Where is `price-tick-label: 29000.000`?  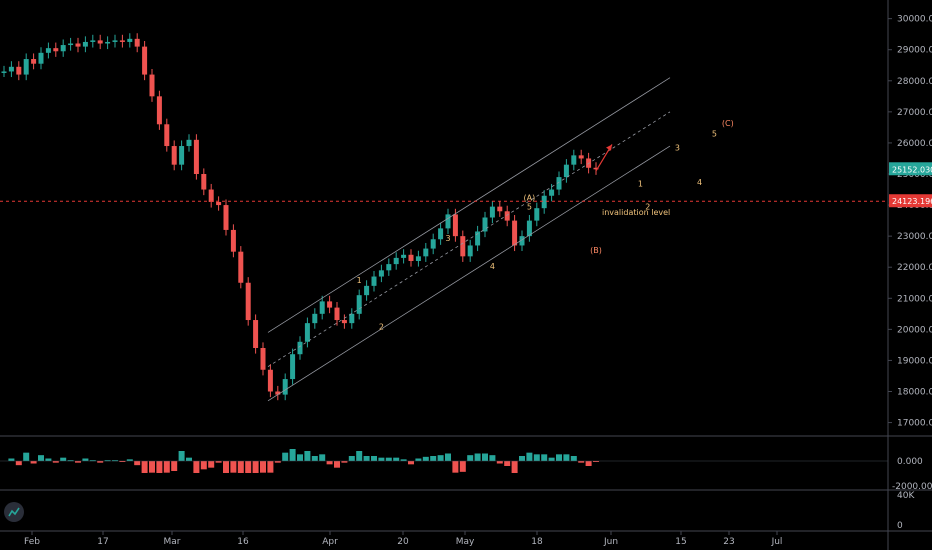
price-tick-label: 29000.000 is located at coordinates (914, 51).